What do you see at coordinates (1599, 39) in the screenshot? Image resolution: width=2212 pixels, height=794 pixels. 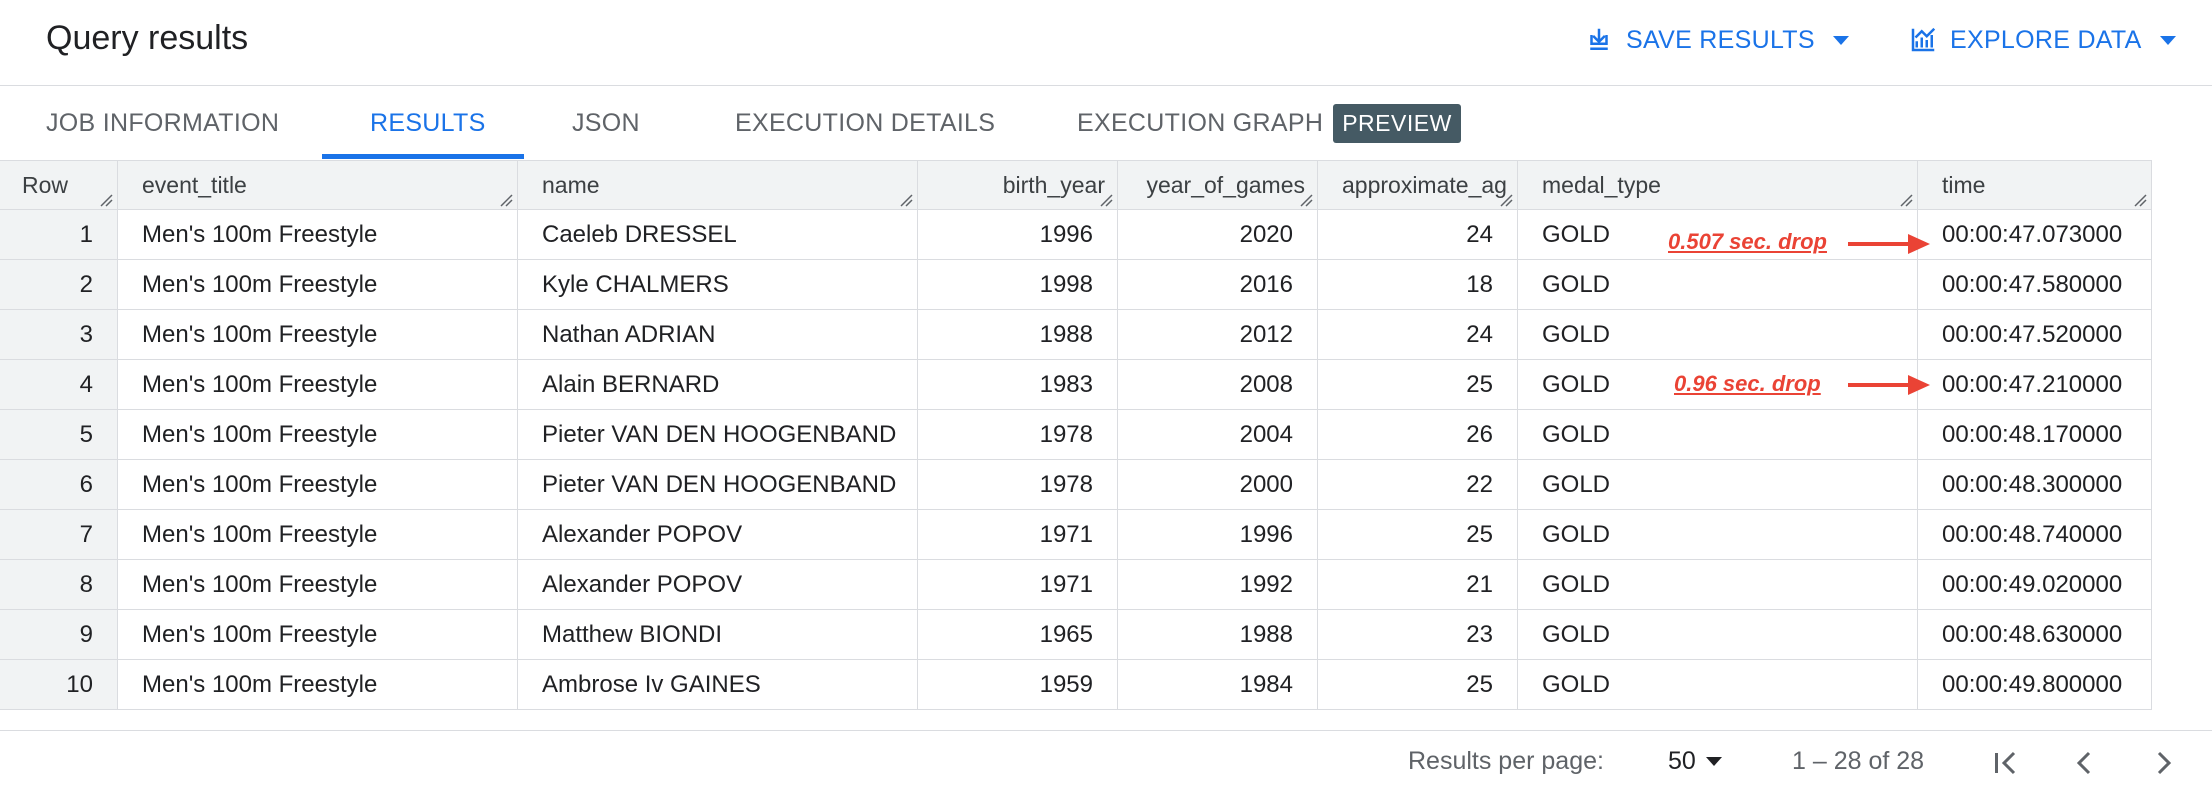 I see `download-icon` at bounding box center [1599, 39].